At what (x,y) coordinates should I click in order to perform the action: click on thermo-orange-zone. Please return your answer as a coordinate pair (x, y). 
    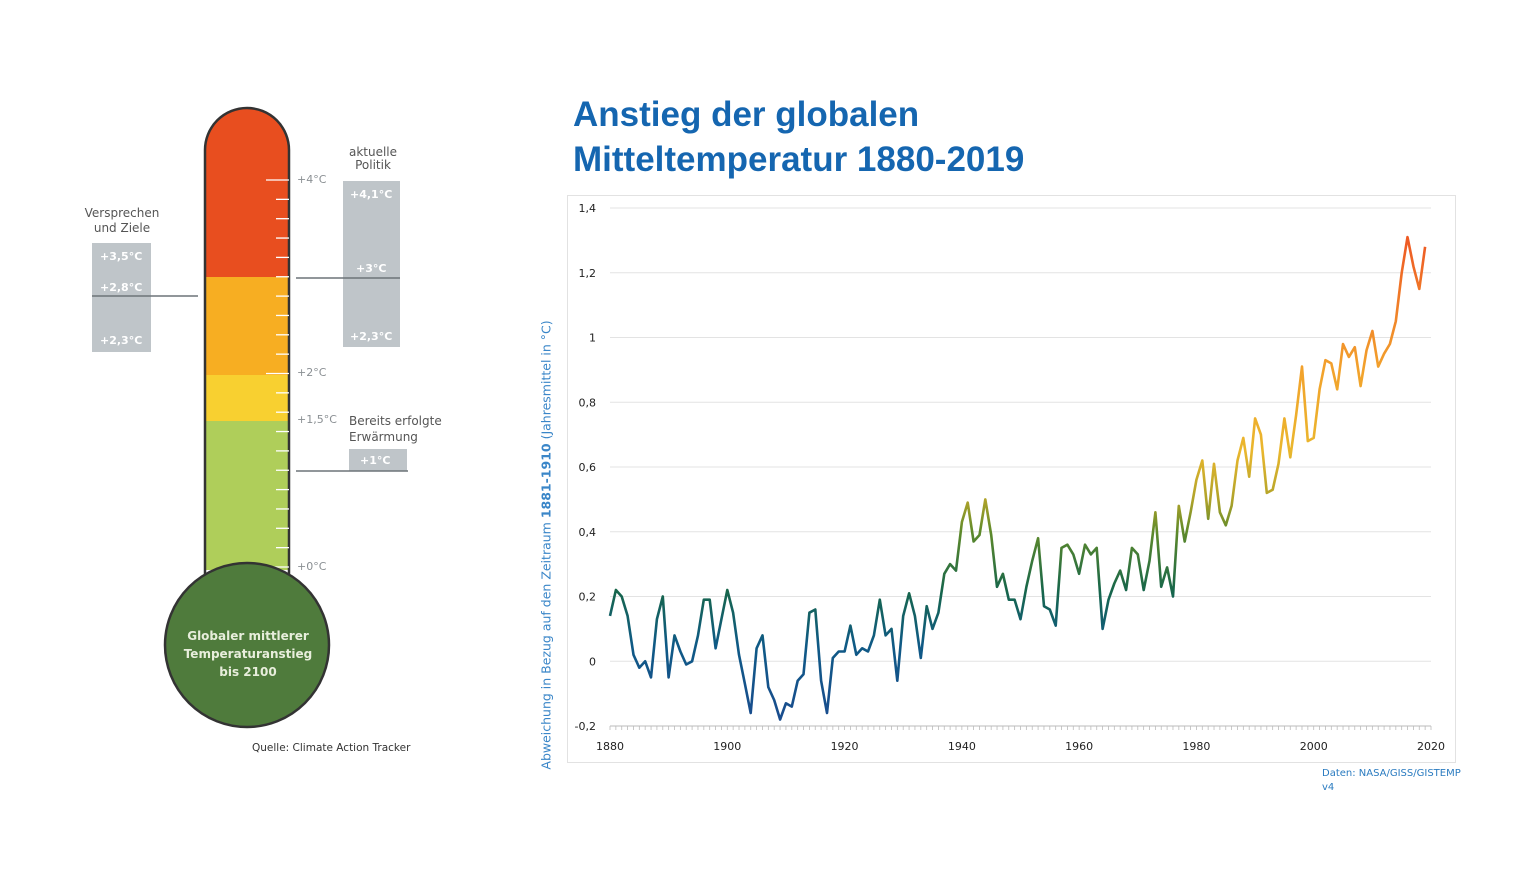
    Looking at the image, I should click on (247, 326).